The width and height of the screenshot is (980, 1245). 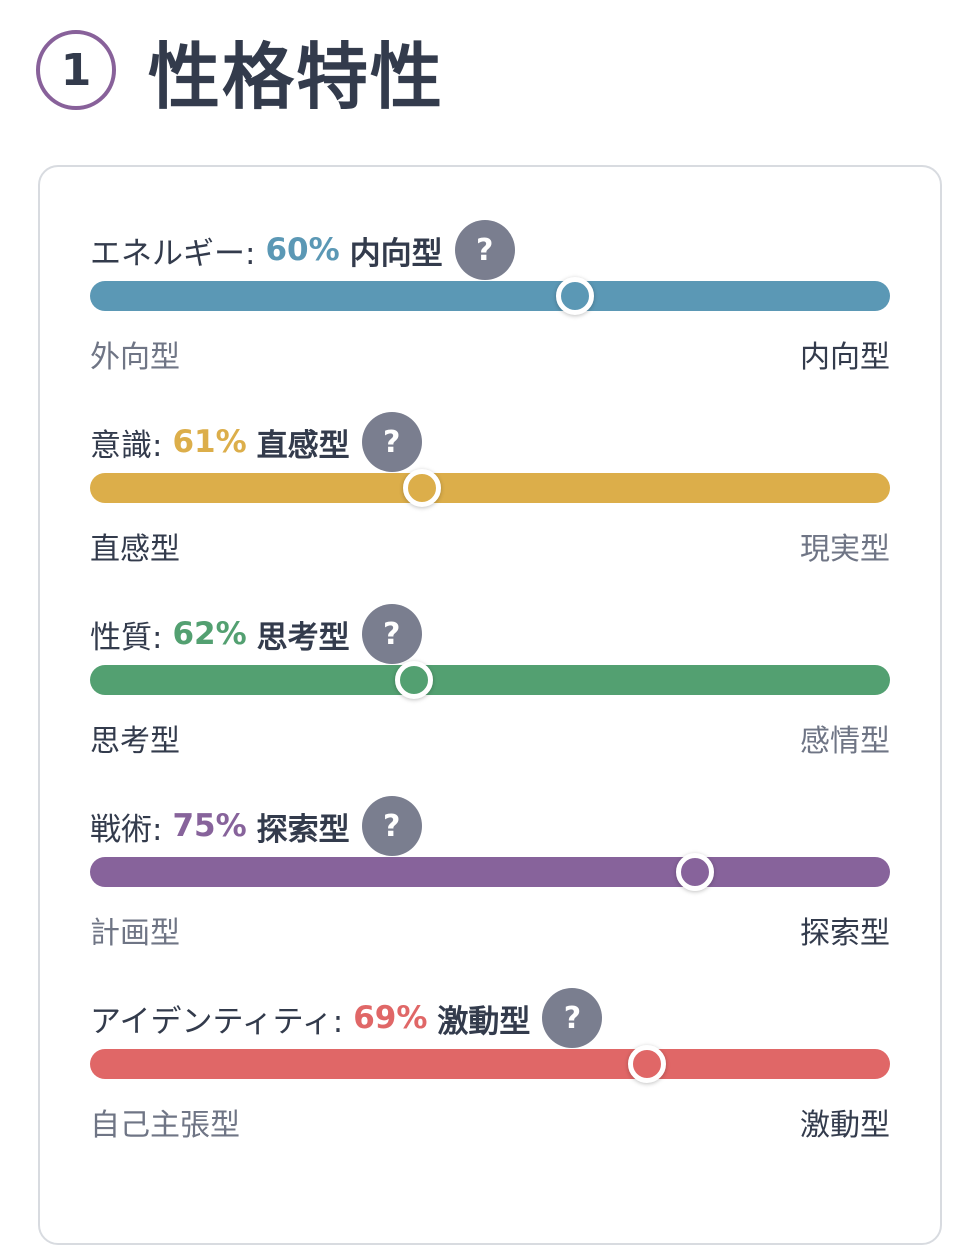 I want to click on trait-energy: エネルギー: 60% 内向型 ? 外向型 内向型, so click(x=490, y=301).